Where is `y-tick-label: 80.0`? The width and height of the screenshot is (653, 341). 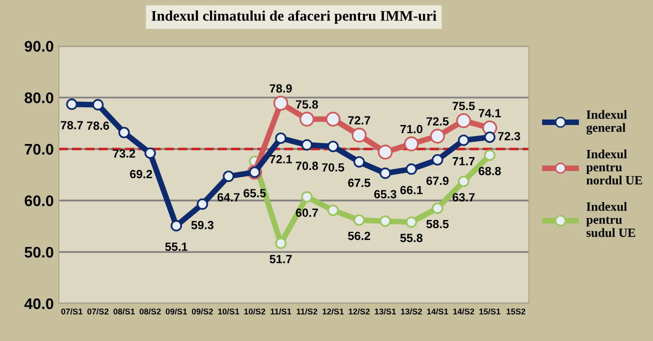 y-tick-label: 80.0 is located at coordinates (39, 98).